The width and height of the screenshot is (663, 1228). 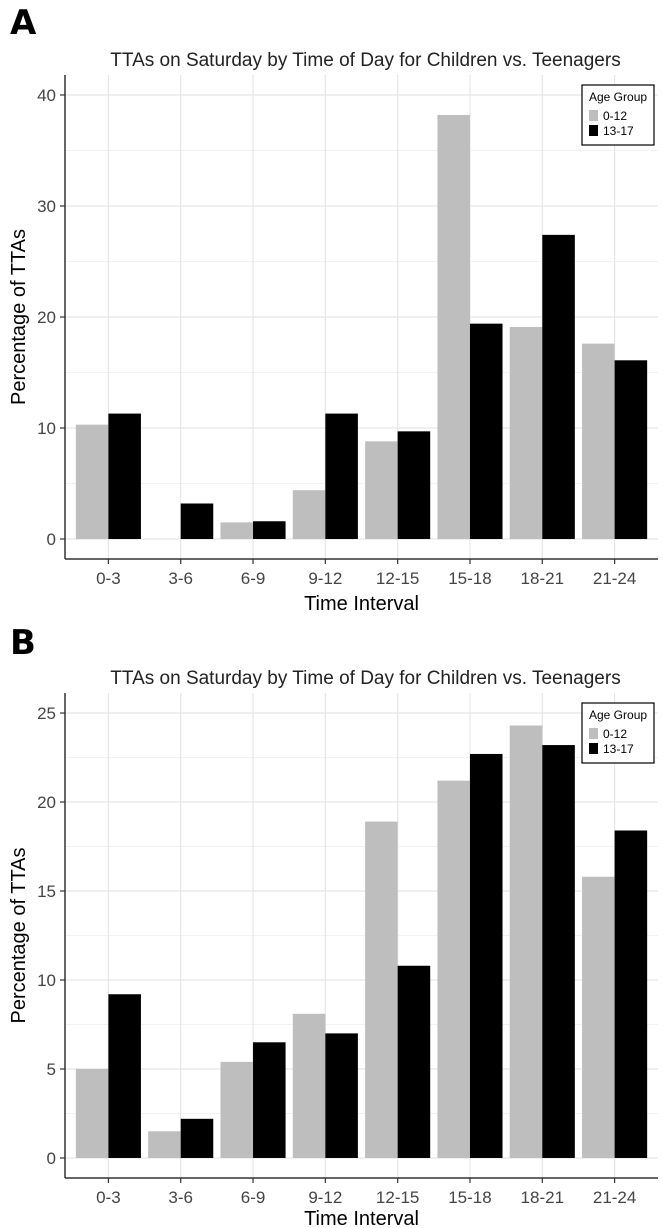 I want to click on y-tick-label: 15, so click(x=46, y=891).